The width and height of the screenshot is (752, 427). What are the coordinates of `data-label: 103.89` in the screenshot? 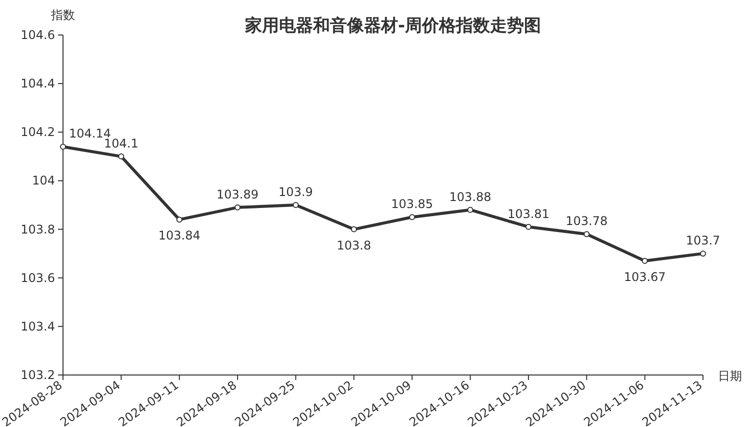 It's located at (237, 194).